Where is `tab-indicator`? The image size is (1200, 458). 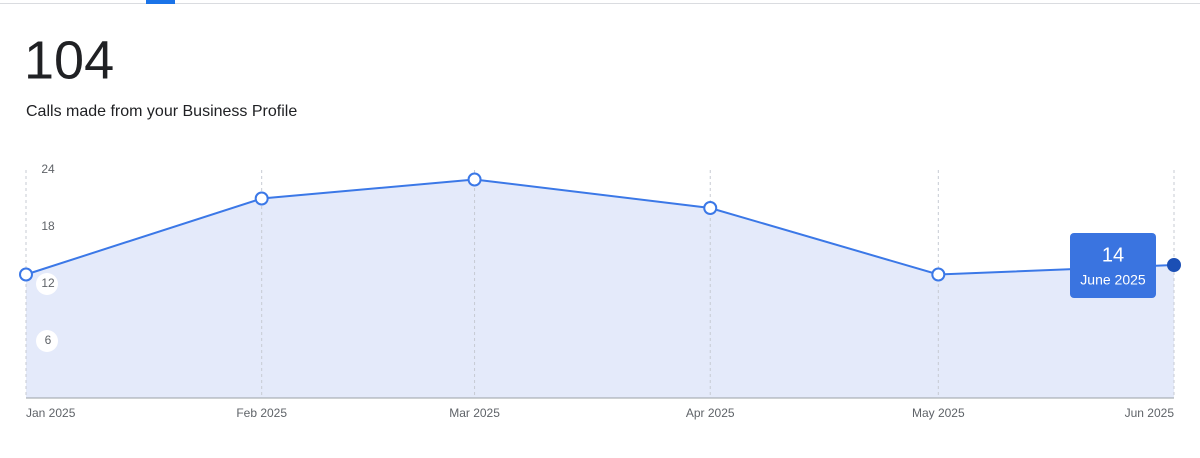 tab-indicator is located at coordinates (160, 2).